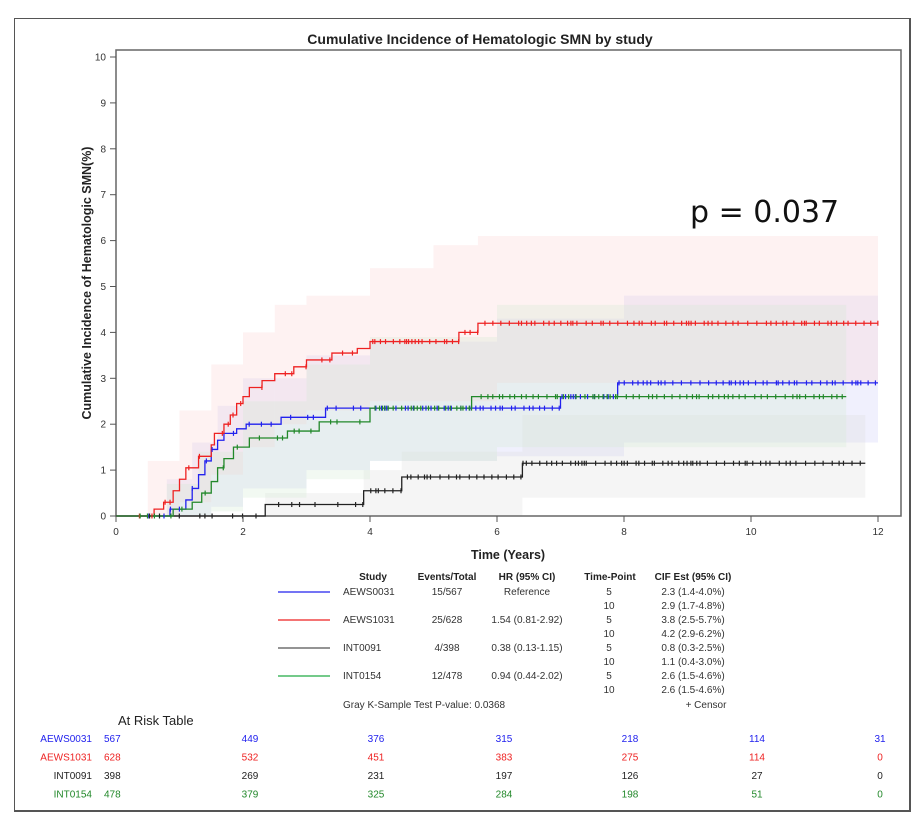 This screenshot has width=919, height=820. I want to click on x-tick-label: 10, so click(751, 532).